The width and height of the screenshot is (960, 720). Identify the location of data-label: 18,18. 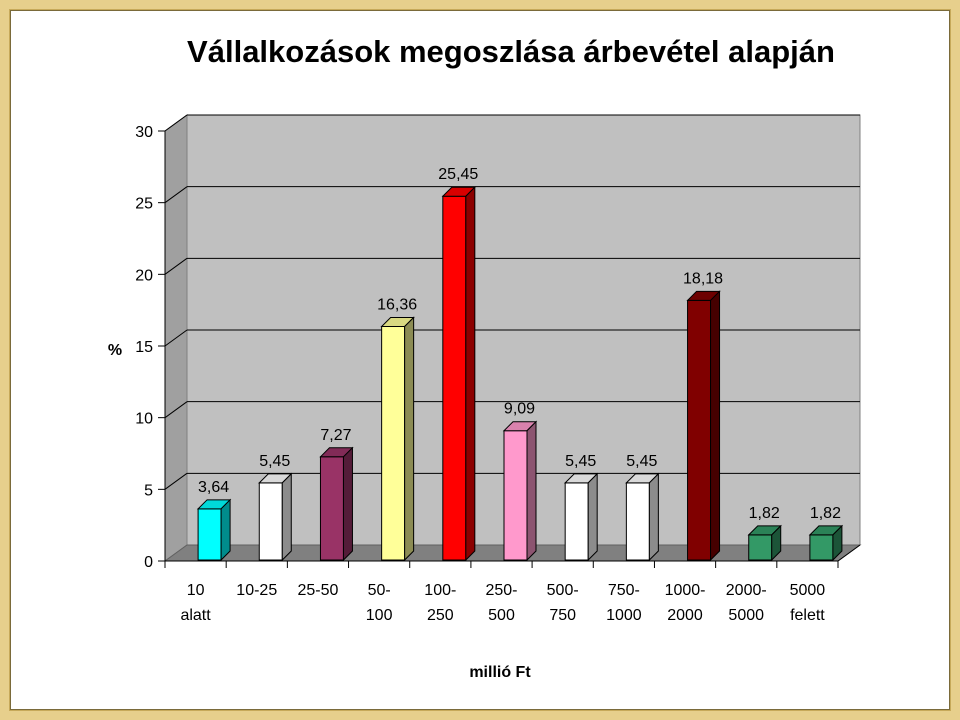
(703, 278).